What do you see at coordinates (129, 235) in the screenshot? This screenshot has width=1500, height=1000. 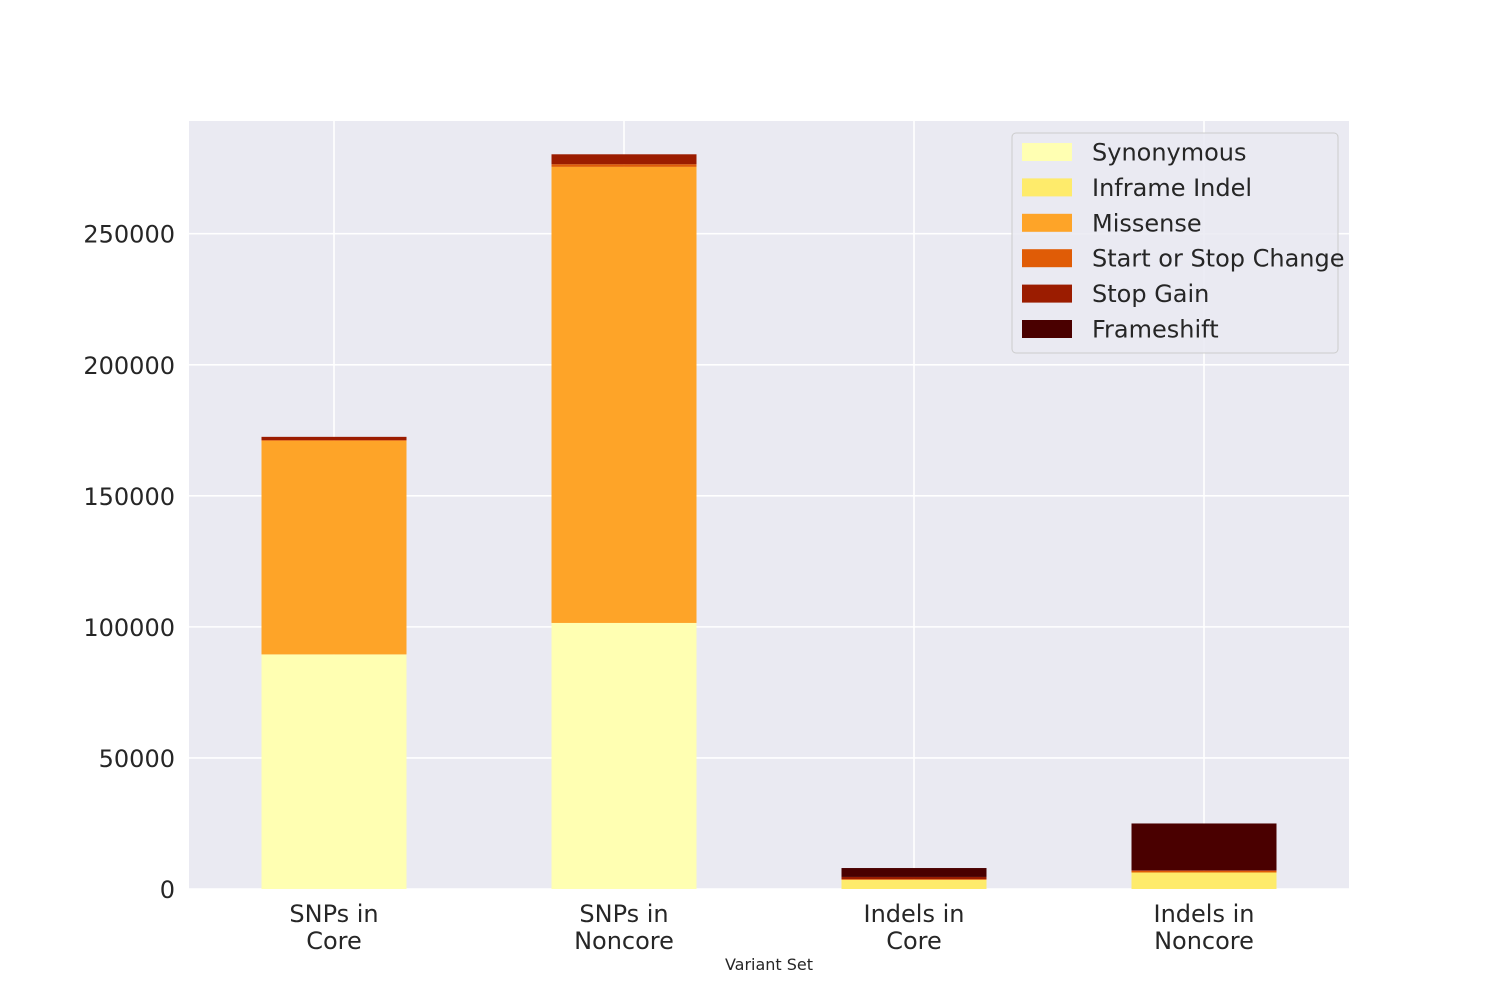 I see `y-tick-label-5: 250000` at bounding box center [129, 235].